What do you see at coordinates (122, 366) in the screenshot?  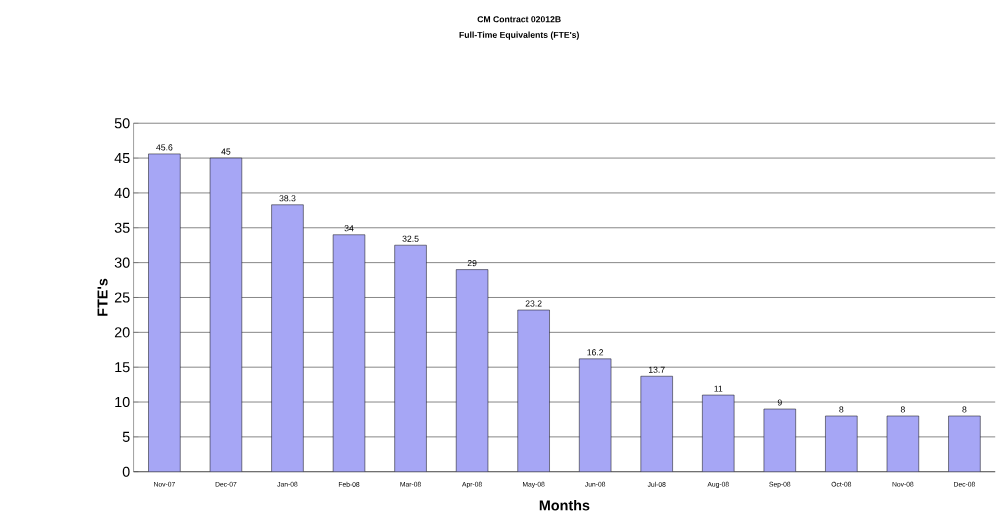 I see `y-tick-label: 15` at bounding box center [122, 366].